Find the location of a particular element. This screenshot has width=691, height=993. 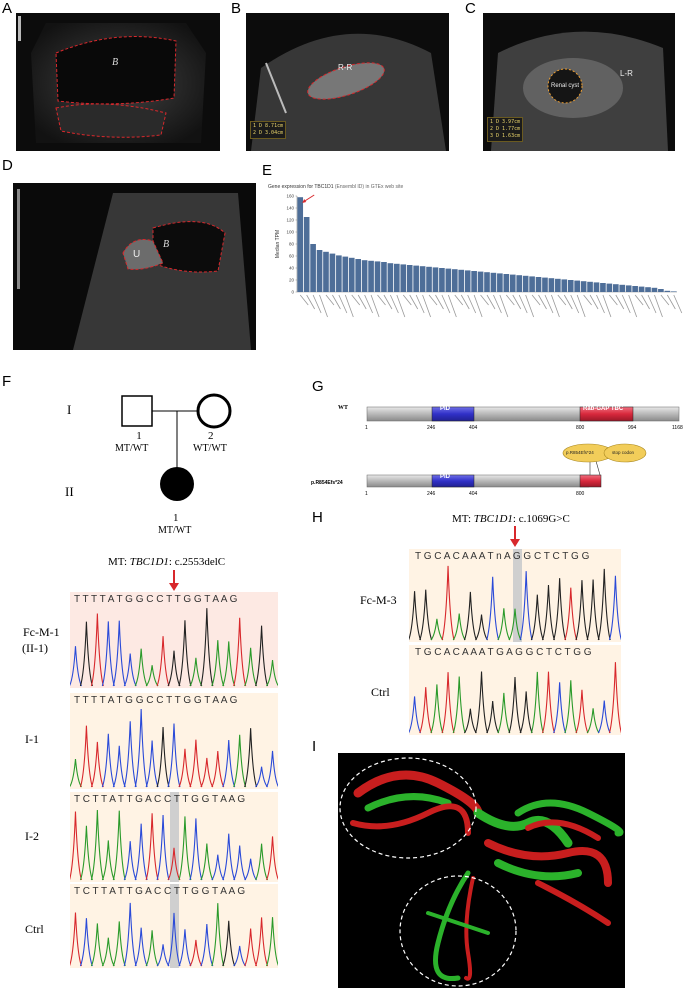

highlight-arrowhead is located at coordinates (304, 201).